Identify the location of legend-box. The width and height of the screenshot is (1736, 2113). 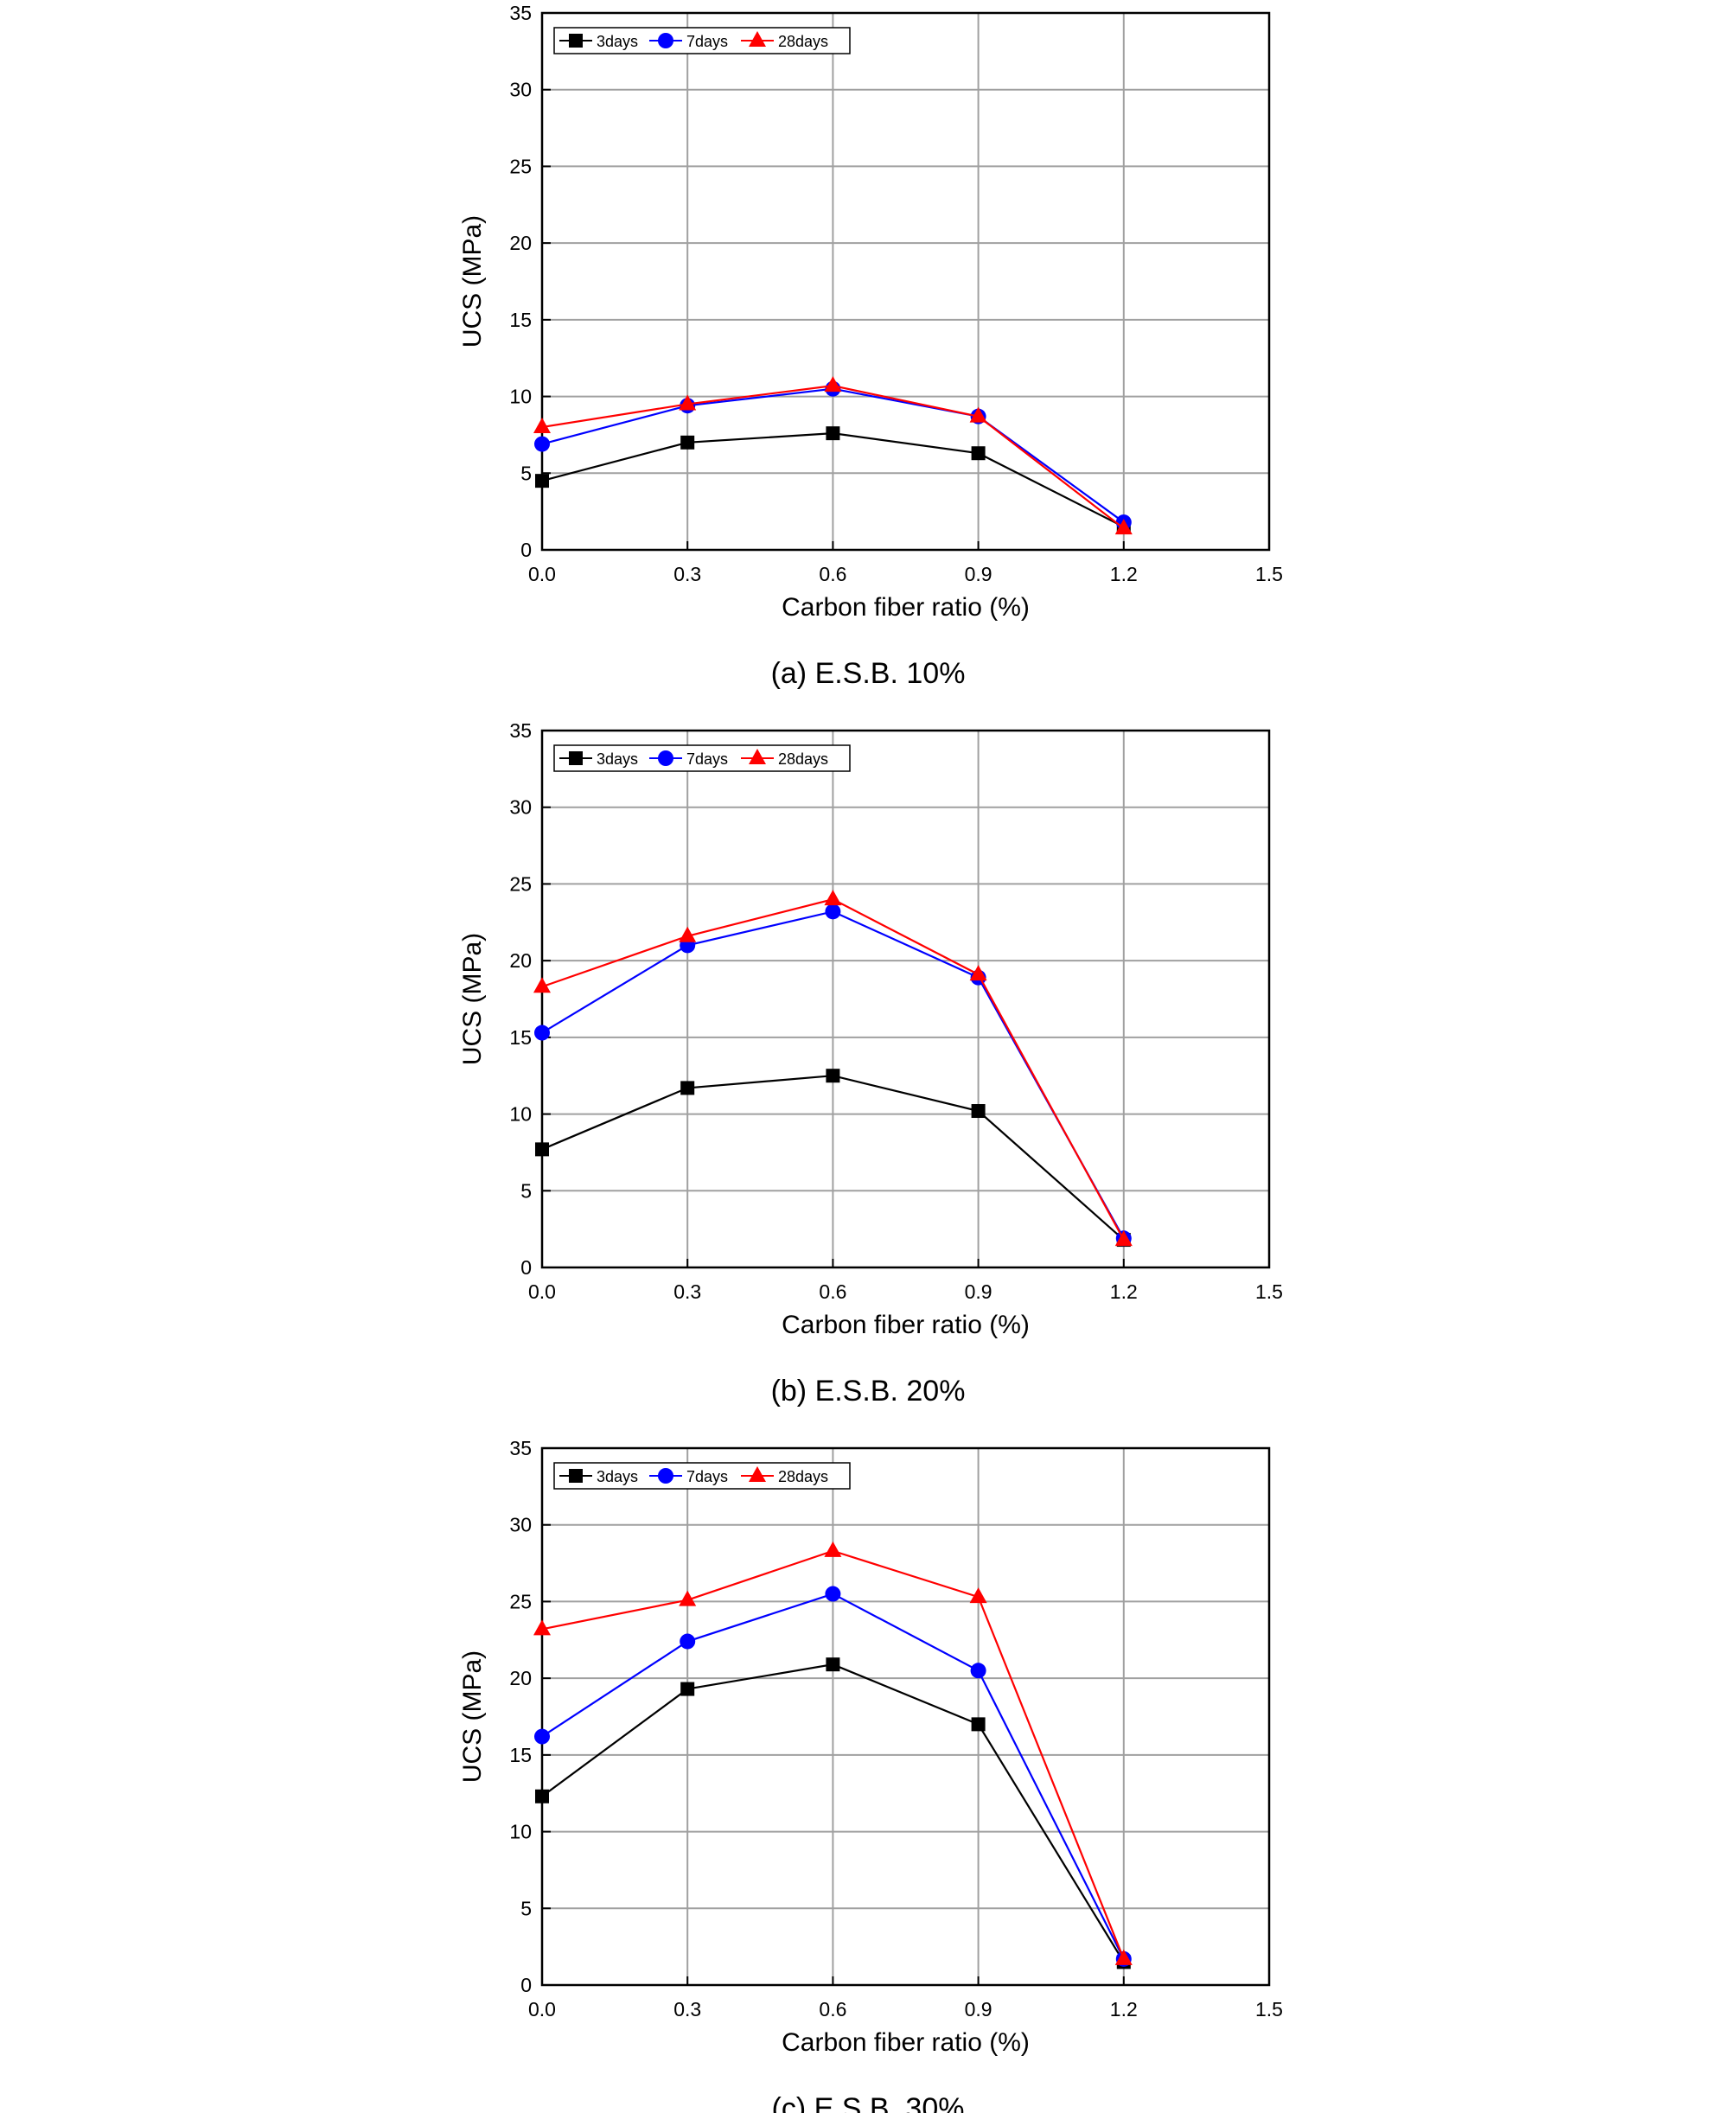
(702, 1476).